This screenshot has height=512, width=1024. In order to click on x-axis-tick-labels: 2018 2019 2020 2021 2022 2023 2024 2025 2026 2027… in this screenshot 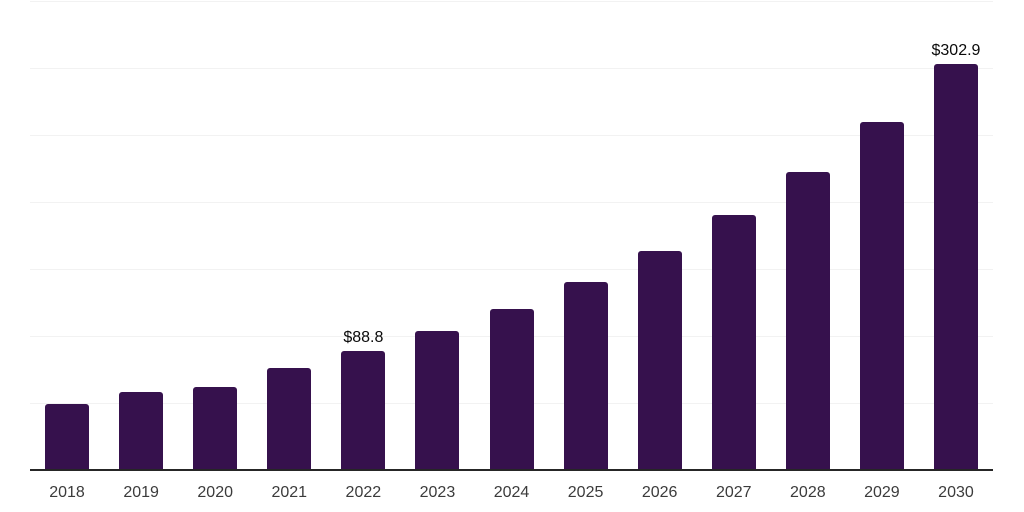, I will do `click(511, 486)`.